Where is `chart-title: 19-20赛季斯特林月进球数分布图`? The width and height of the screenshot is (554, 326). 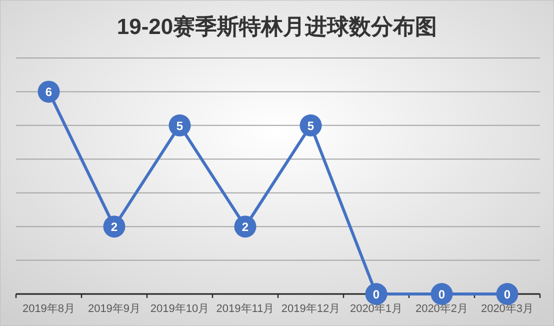
chart-title: 19-20赛季斯特林月进球数分布图 is located at coordinates (277, 26).